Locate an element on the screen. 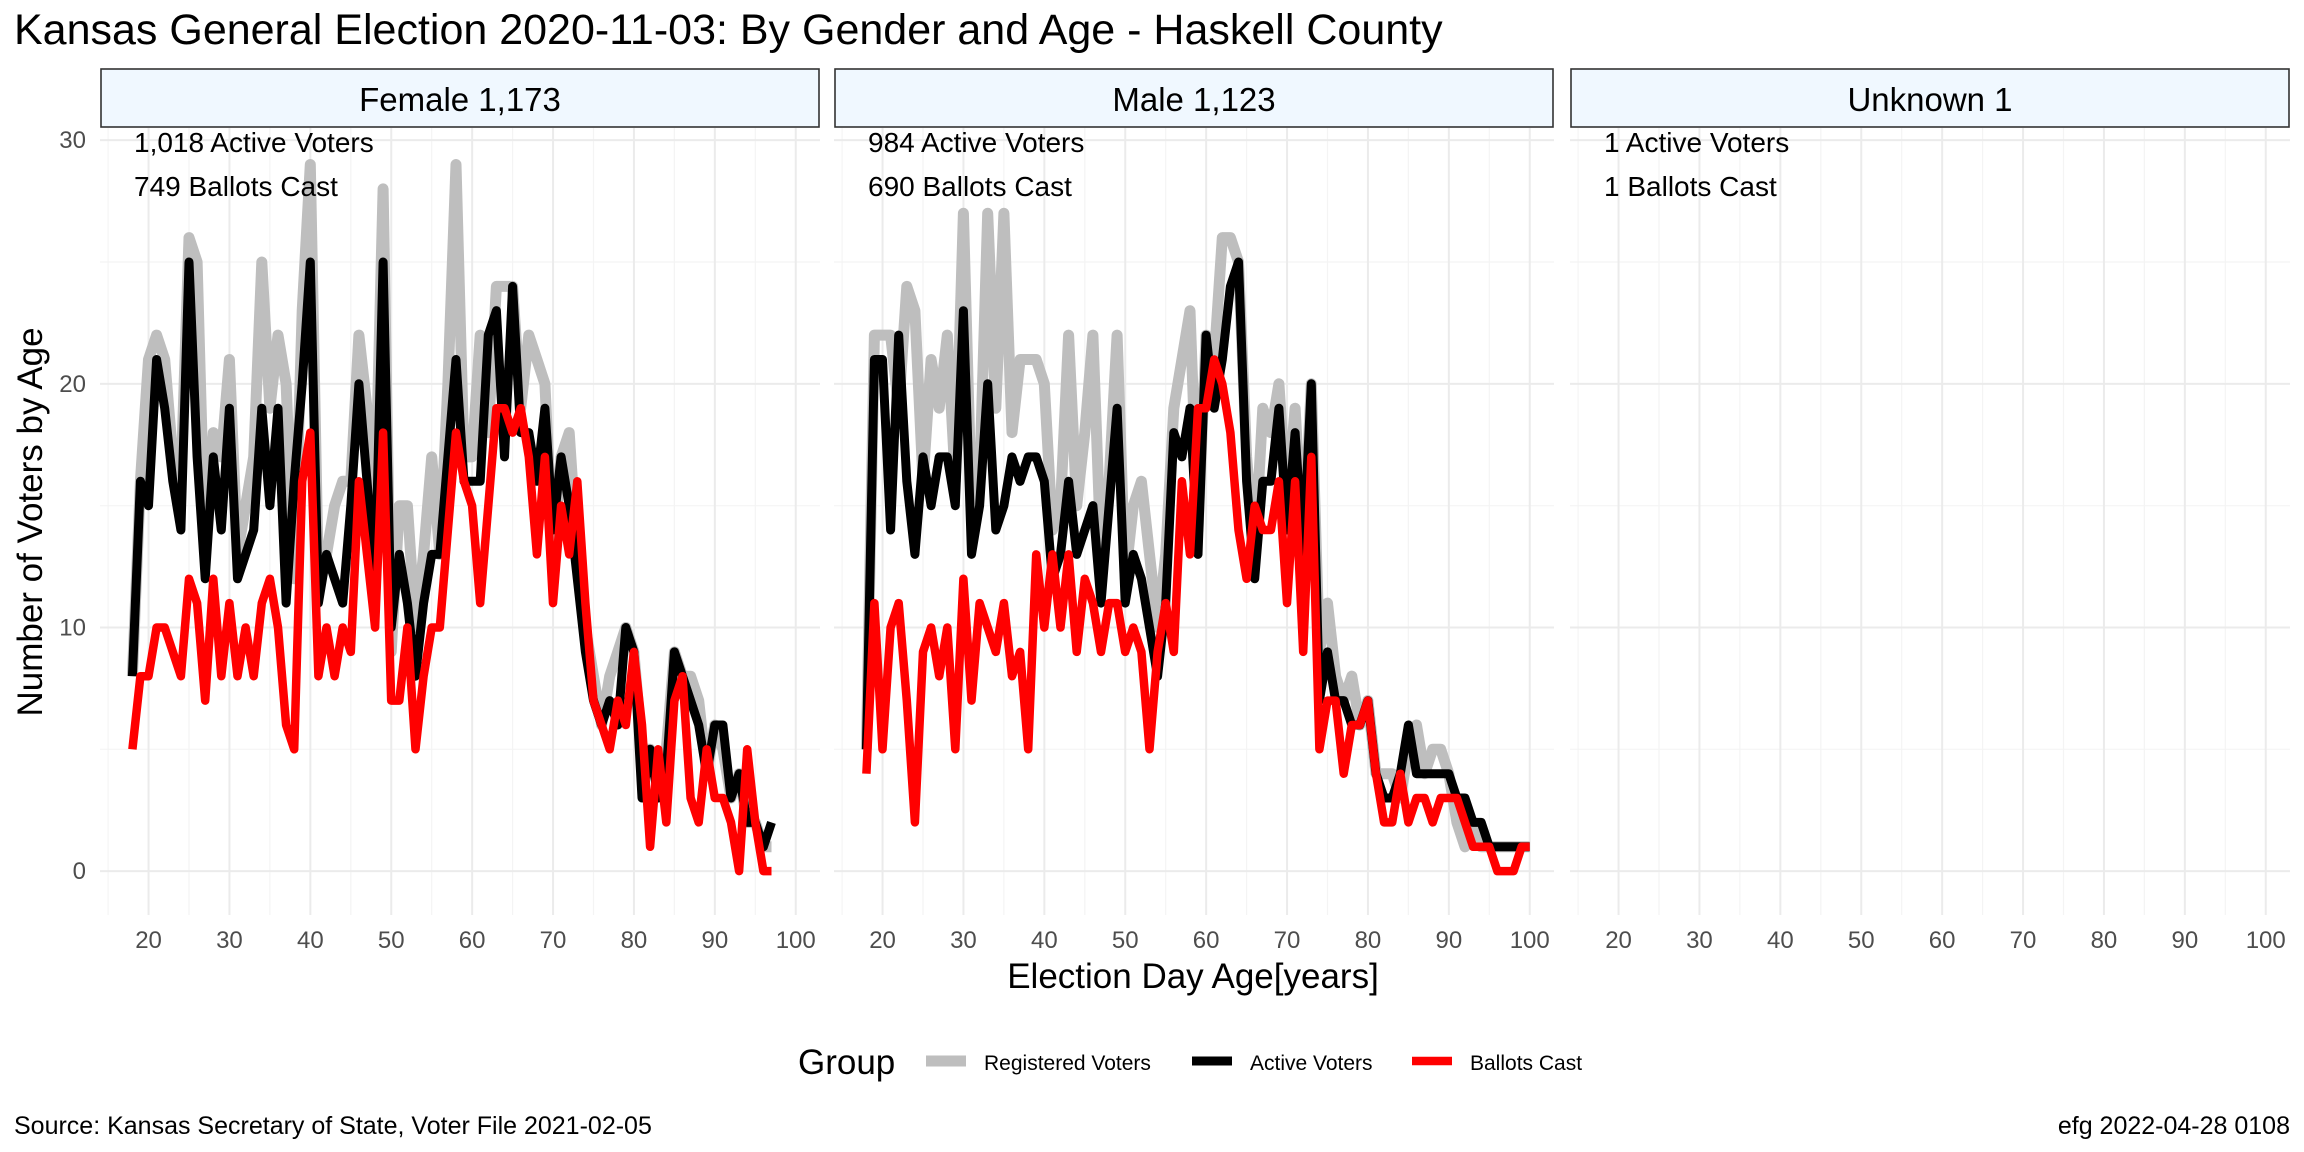 This screenshot has height=1152, width=2304. legend-title: Group is located at coordinates (846, 1062).